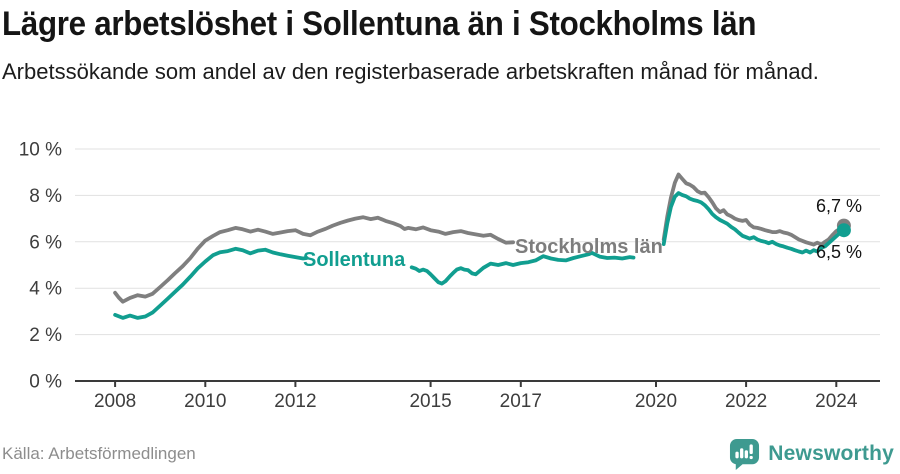  Describe the element at coordinates (45, 335) in the screenshot. I see `y-tick-label: 2 %` at that location.